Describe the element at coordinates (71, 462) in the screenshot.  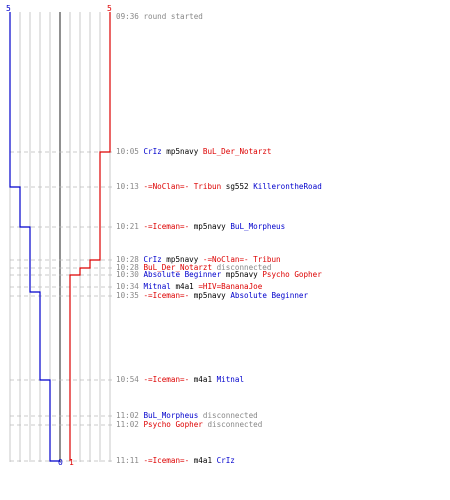
I see `red-bottom-score: 1` at that location.